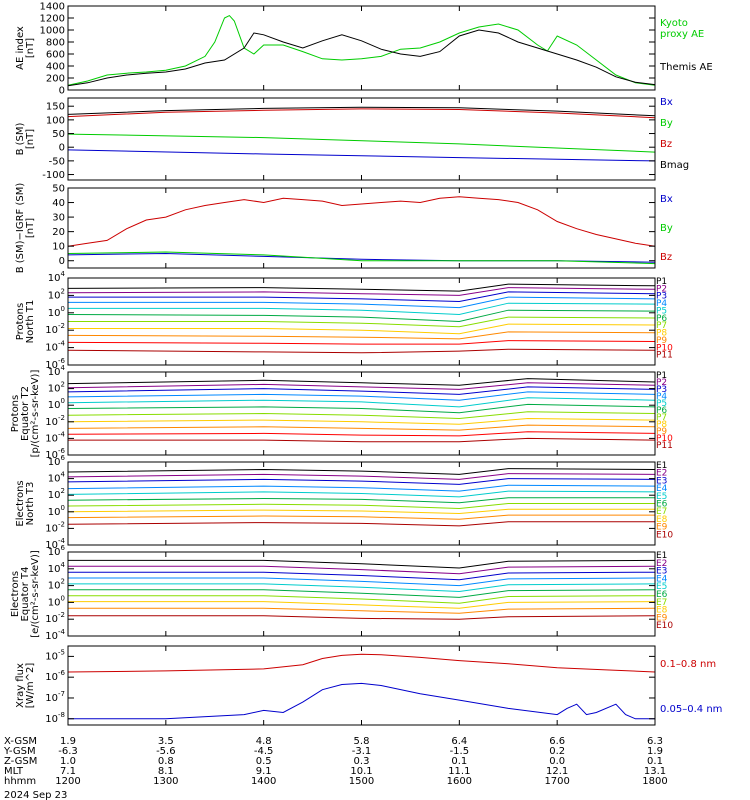  I want to click on y-tick-exponent: -7, so click(61, 694).